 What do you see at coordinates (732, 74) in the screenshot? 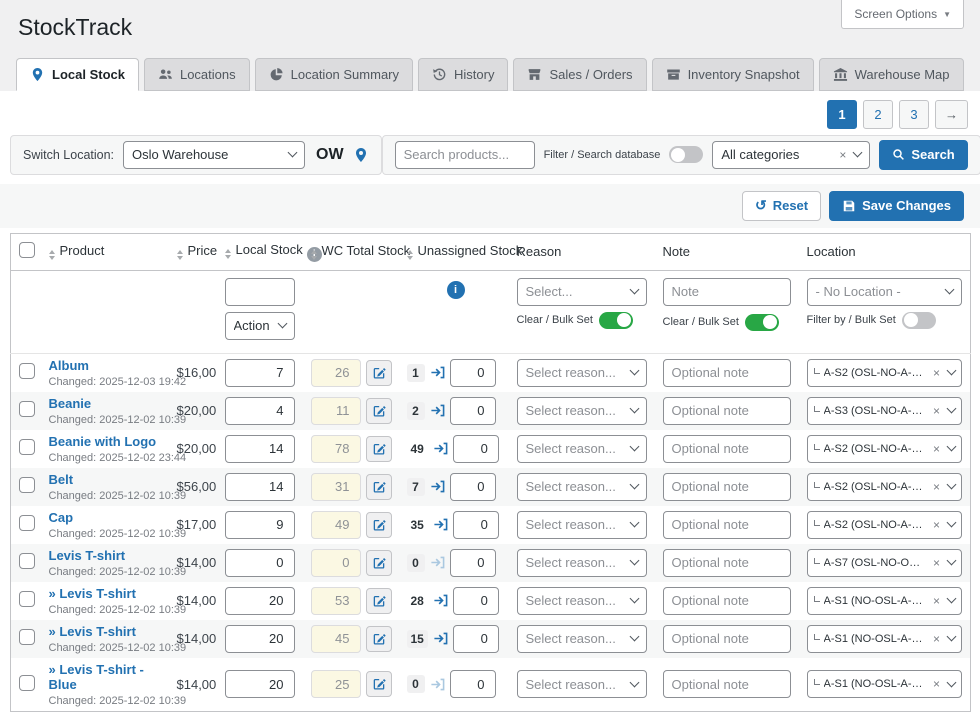
I see `tab-inventory-snapshot: Inventory Snapshot` at bounding box center [732, 74].